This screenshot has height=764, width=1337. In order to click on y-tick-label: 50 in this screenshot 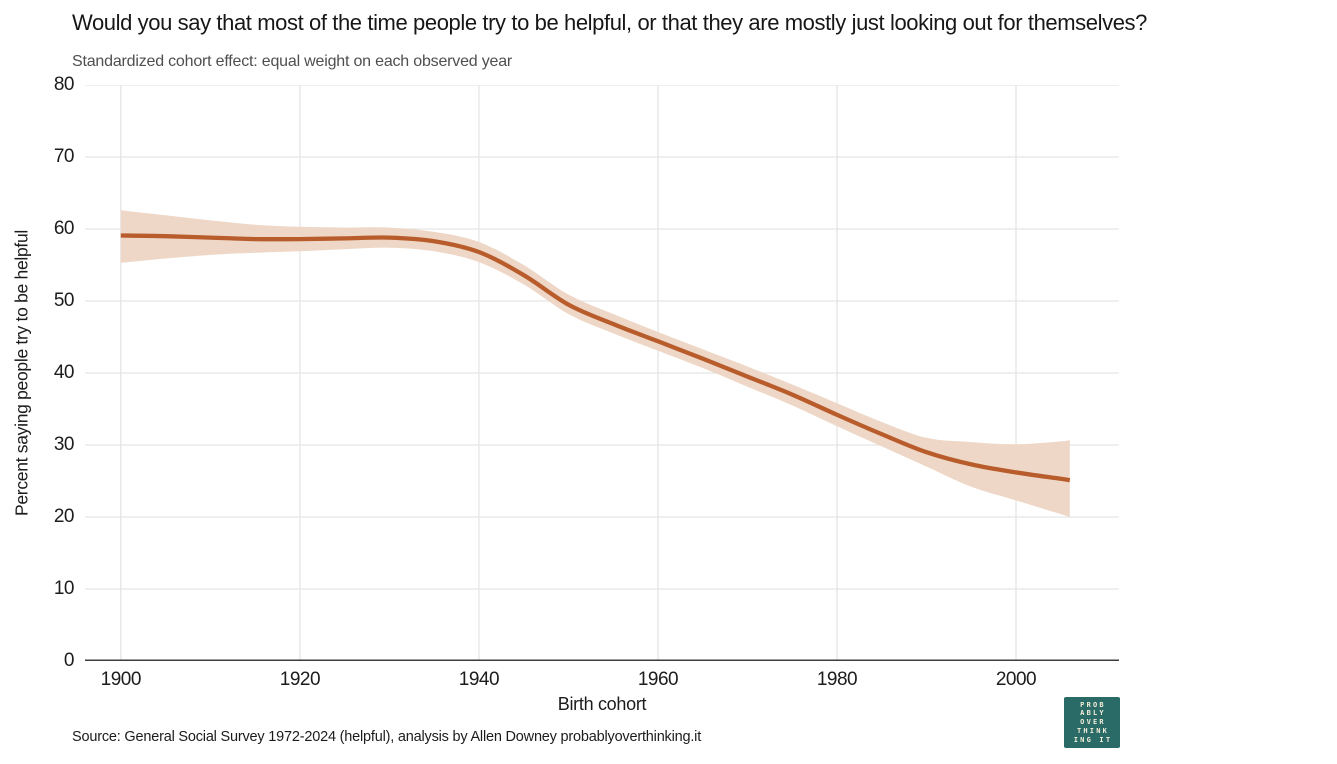, I will do `click(64, 300)`.